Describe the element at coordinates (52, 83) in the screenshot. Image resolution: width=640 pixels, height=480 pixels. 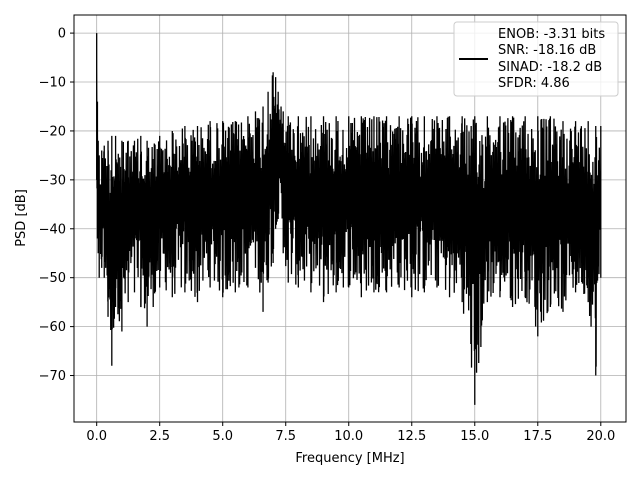
I see `y-tick-label: −10` at that location.